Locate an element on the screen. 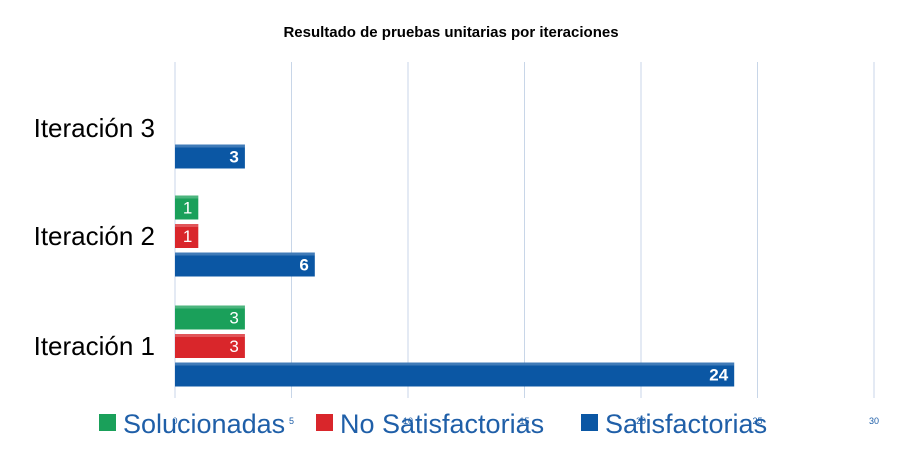 The width and height of the screenshot is (903, 456). x-tick-label-20: 20 is located at coordinates (641, 421).